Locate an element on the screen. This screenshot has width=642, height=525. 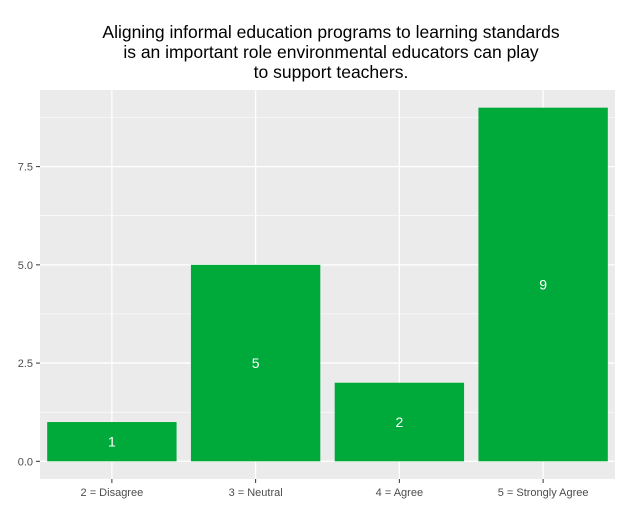
x-tick-label: 2 = Disagree is located at coordinates (112, 493).